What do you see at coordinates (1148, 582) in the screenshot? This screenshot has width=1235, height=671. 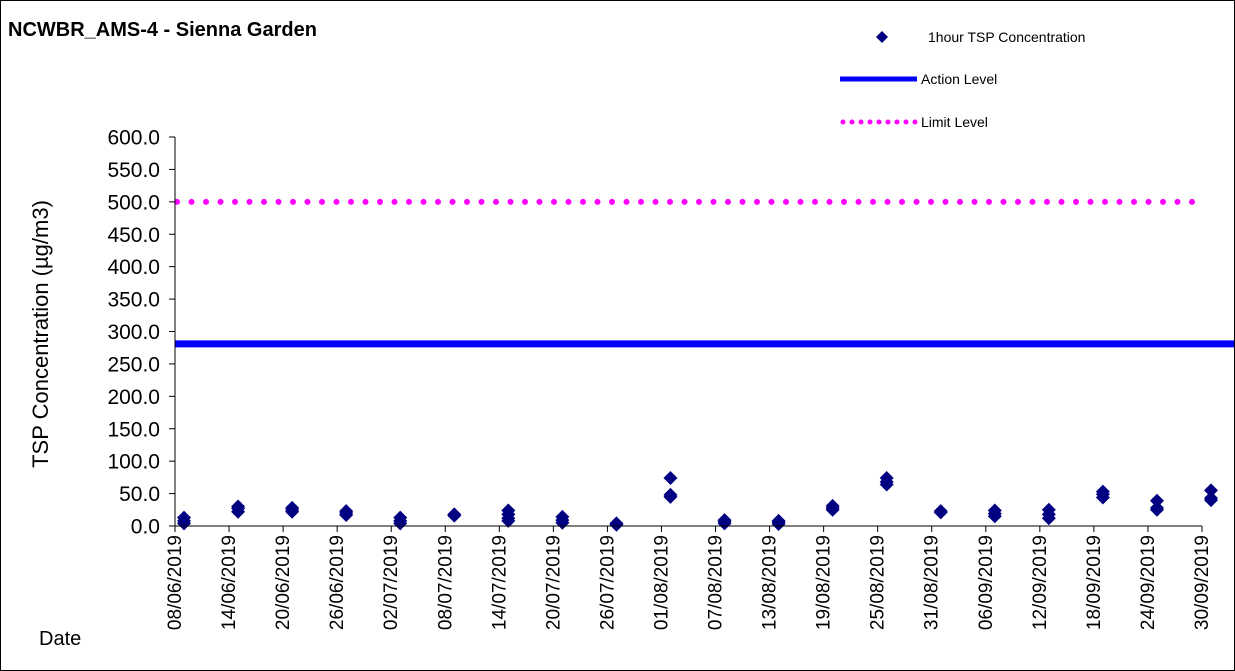 I see `x-tick-label: 24/09/2019` at bounding box center [1148, 582].